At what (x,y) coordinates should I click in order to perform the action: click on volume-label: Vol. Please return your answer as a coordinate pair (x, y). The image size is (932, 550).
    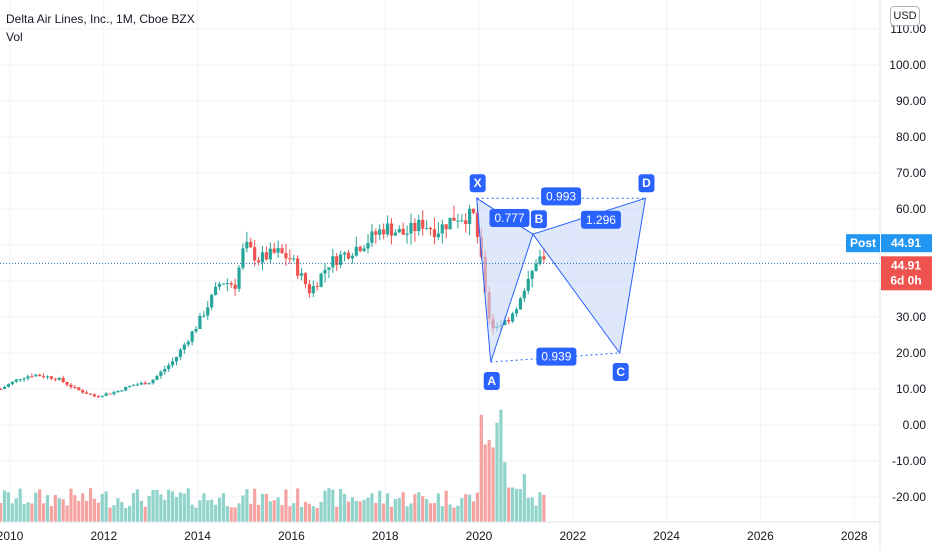
    Looking at the image, I should click on (14, 37).